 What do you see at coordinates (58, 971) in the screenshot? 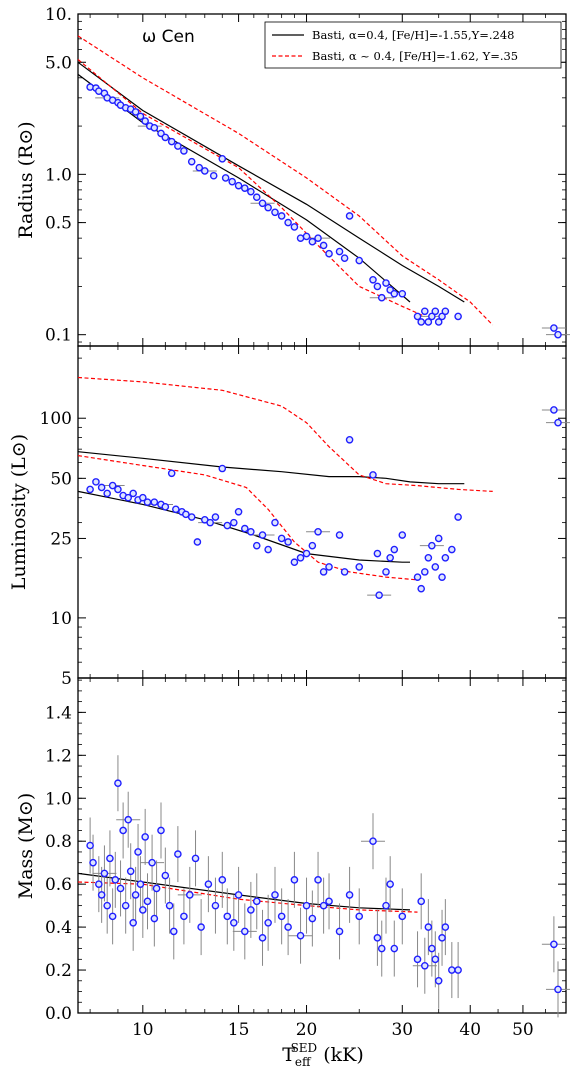
I see `y-tick-label: 0.2` at bounding box center [58, 971].